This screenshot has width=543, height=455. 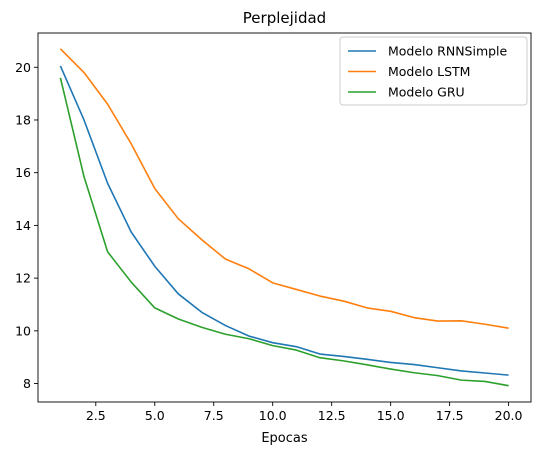 What do you see at coordinates (391, 415) in the screenshot?
I see `x-tick-label: 15.0` at bounding box center [391, 415].